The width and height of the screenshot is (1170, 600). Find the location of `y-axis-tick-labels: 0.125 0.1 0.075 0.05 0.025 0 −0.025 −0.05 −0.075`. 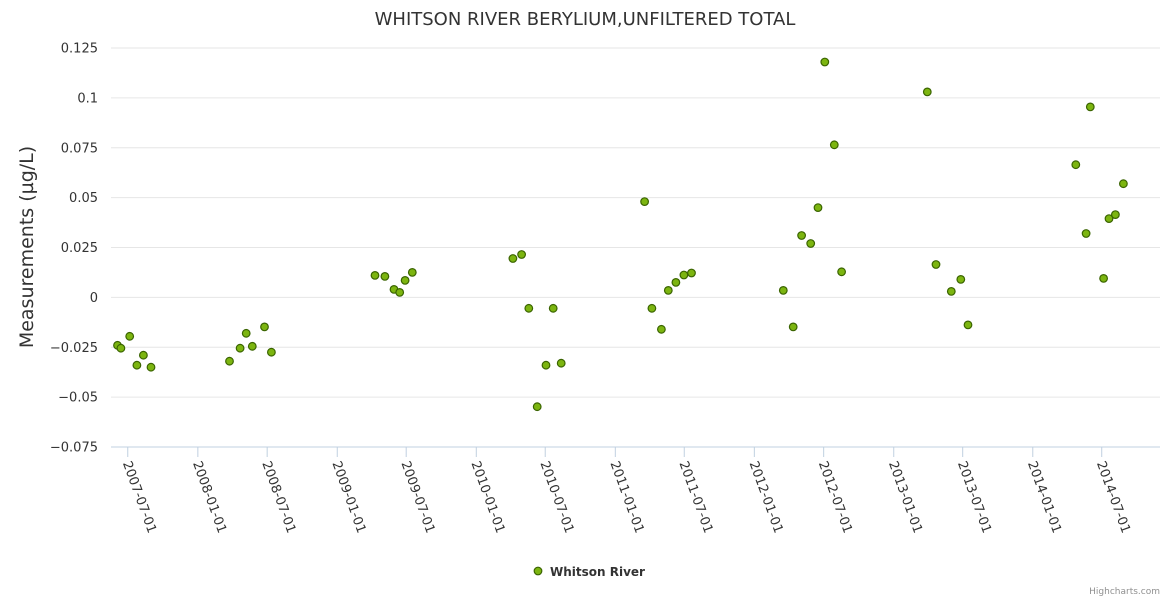

y-axis-tick-labels: 0.125 0.1 0.075 0.05 0.025 0 −0.025 −0.05 −0.075 is located at coordinates (74, 249).